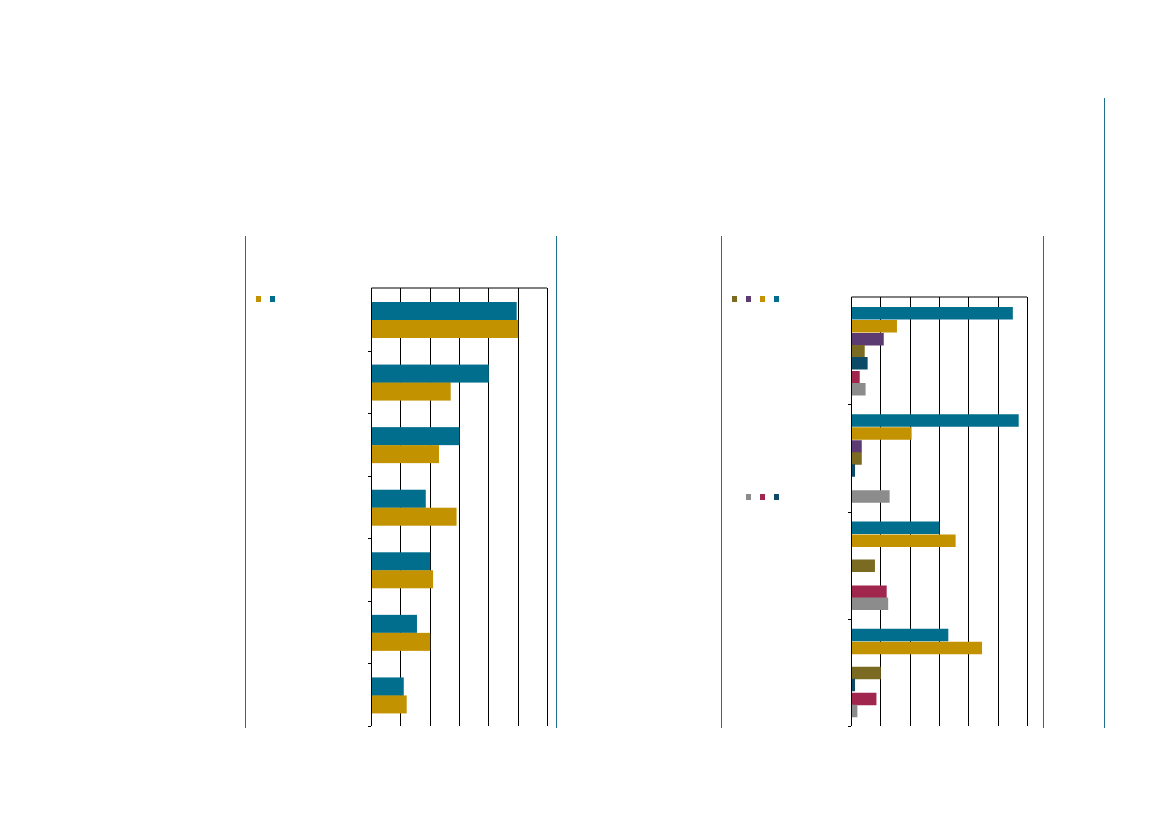 The width and height of the screenshot is (1169, 827). I want to click on right-bar-chart, so click(938, 511).